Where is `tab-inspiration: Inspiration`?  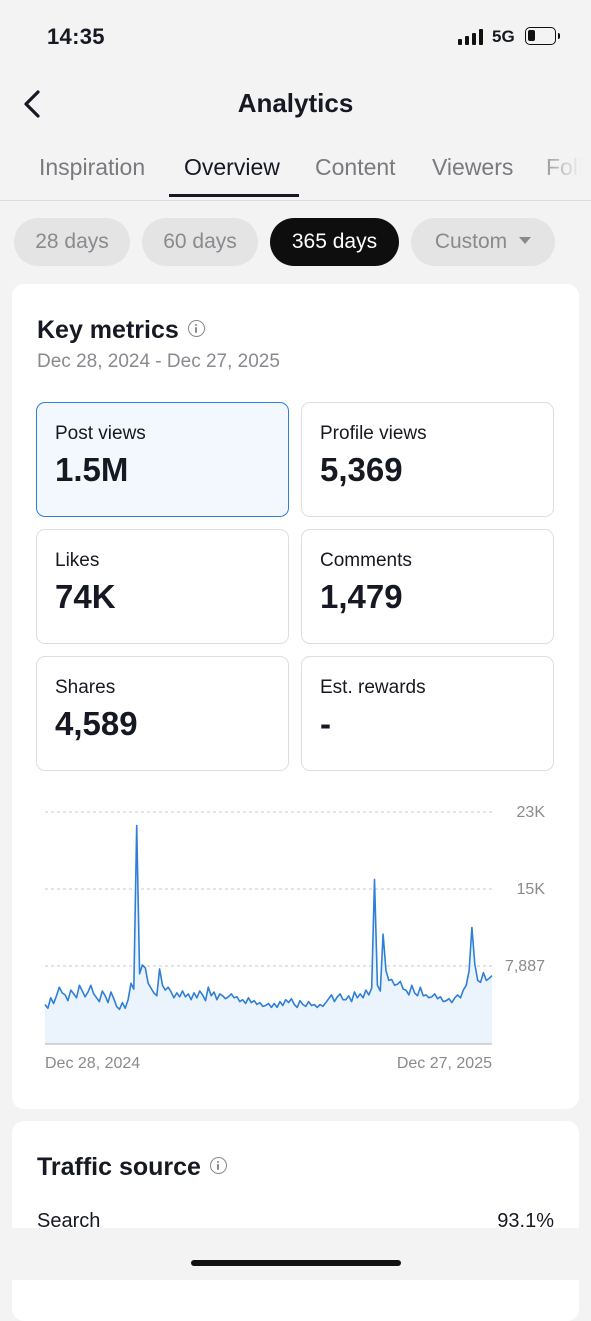 tab-inspiration: Inspiration is located at coordinates (92, 167).